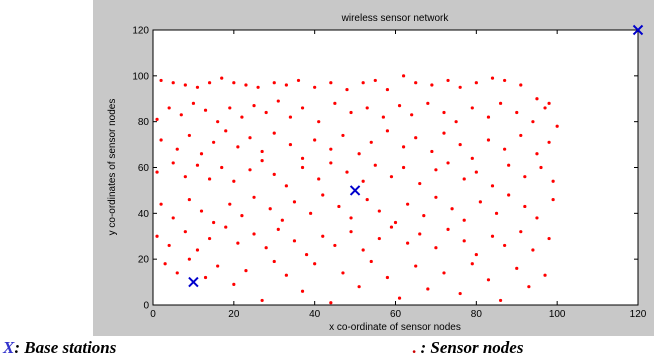 This screenshot has height=358, width=670. Describe the element at coordinates (140, 31) in the screenshot. I see `y-tick-label: 120` at that location.